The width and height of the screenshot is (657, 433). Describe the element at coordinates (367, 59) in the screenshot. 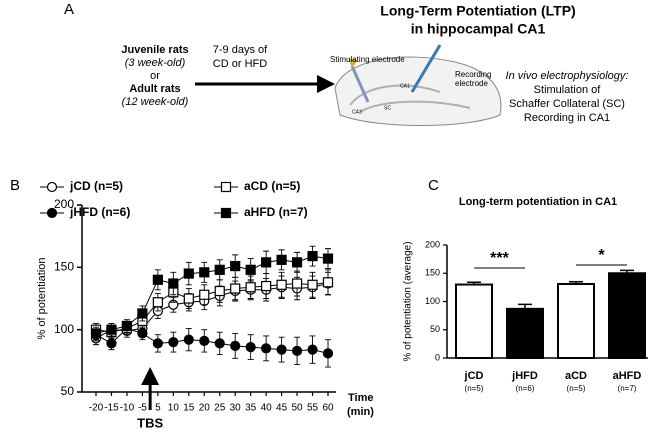

I see `diagram-label: Stimulating electrode` at that location.